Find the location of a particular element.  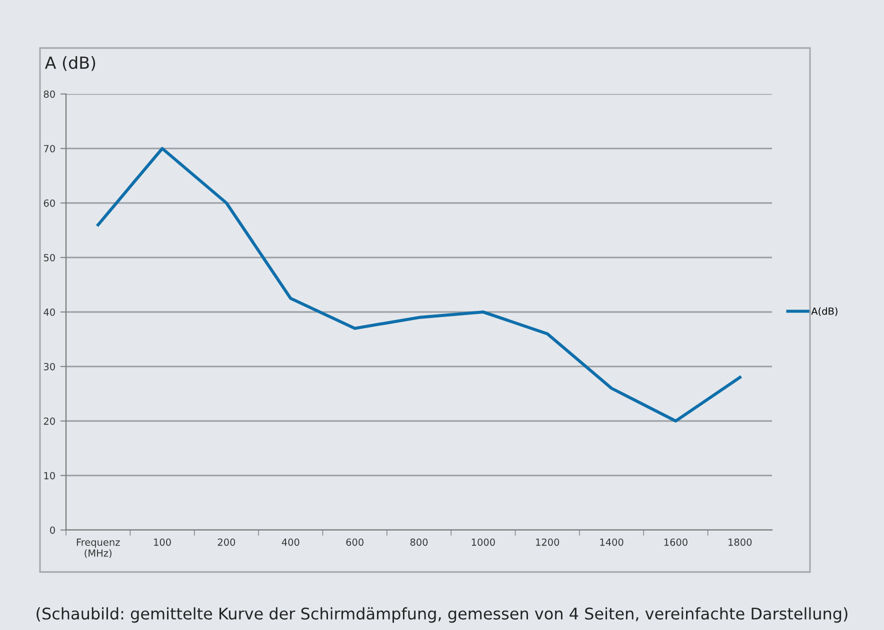

y-tick-label: 20 is located at coordinates (49, 421).